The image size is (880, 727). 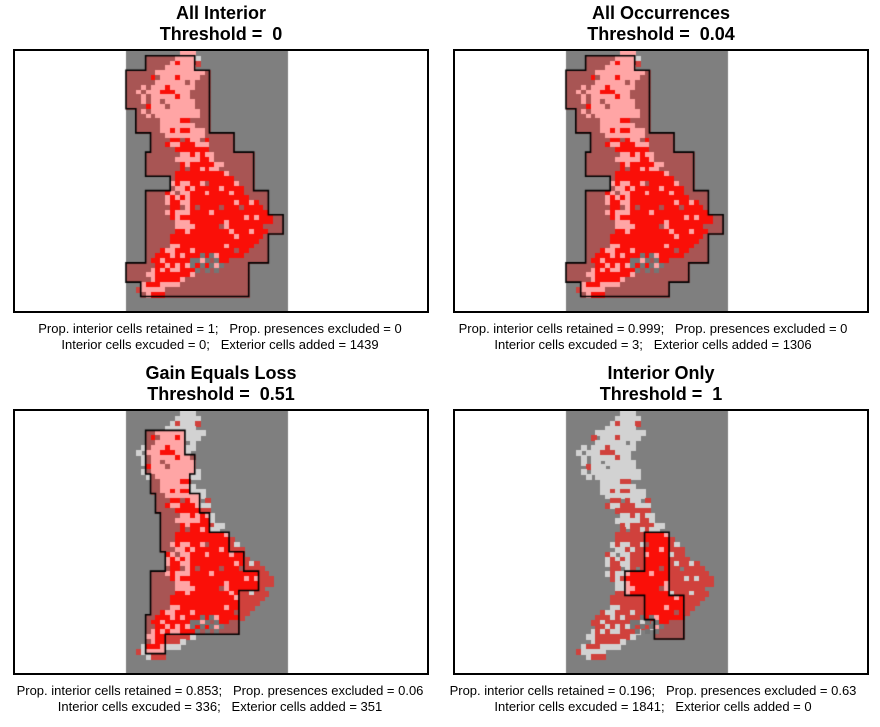 I want to click on panel-title-interior-only: Interior Only Threshold = 1, so click(x=661, y=384).